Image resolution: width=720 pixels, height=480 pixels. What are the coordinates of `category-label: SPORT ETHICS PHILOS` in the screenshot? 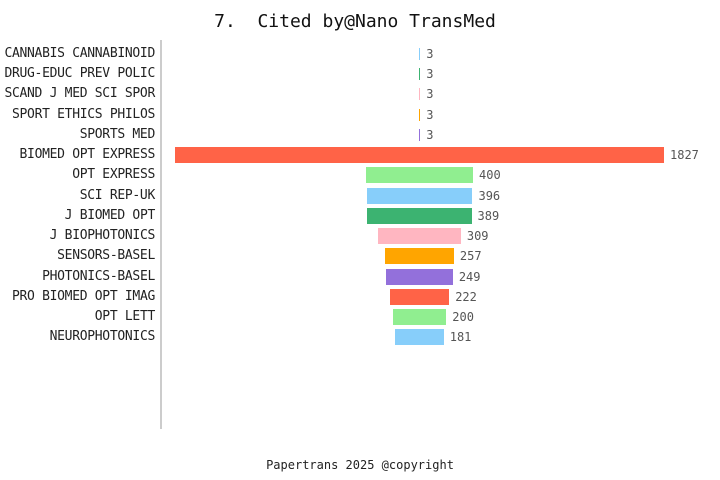 It's located at (83, 114).